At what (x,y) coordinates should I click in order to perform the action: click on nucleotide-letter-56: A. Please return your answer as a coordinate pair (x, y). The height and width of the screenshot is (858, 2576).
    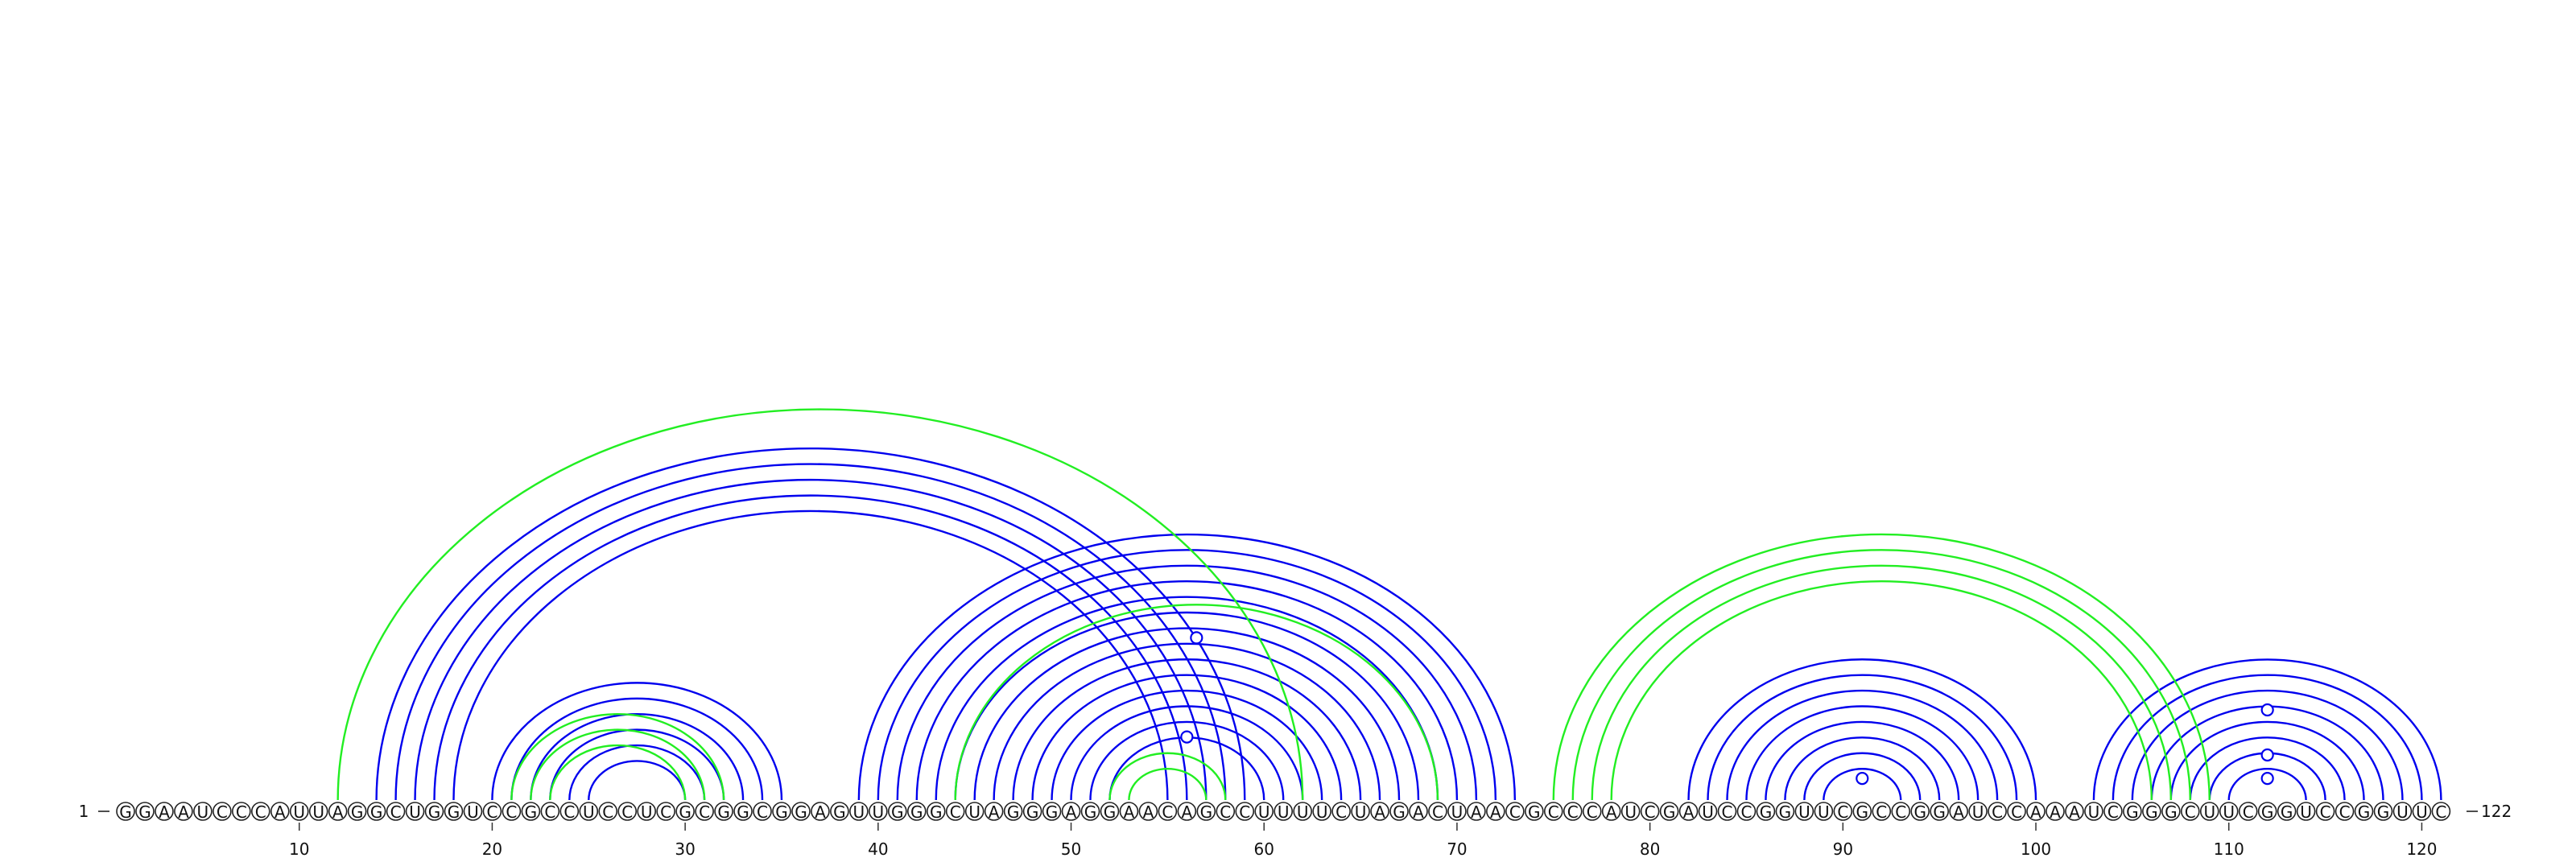
    Looking at the image, I should click on (1187, 812).